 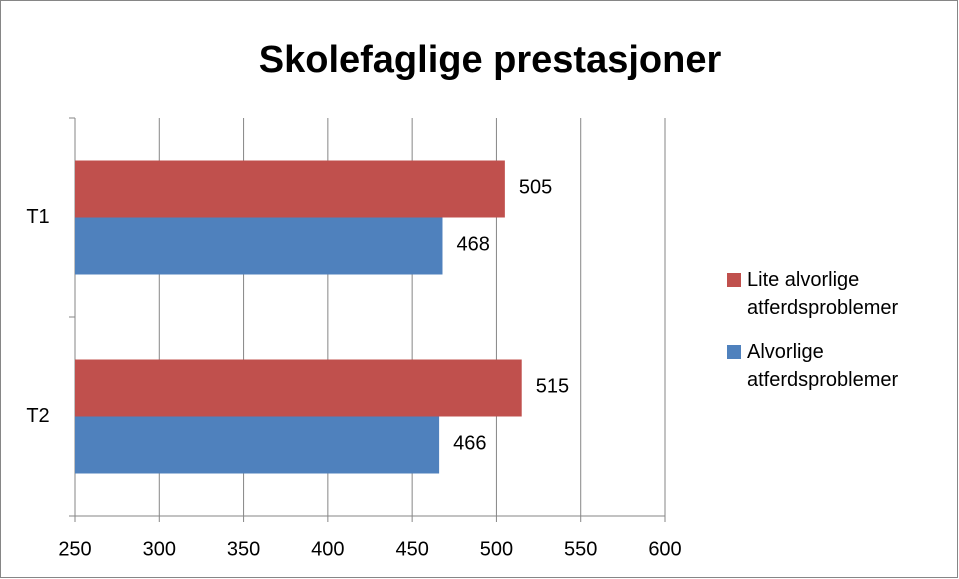 I want to click on x-tick-label: 500, so click(x=496, y=549).